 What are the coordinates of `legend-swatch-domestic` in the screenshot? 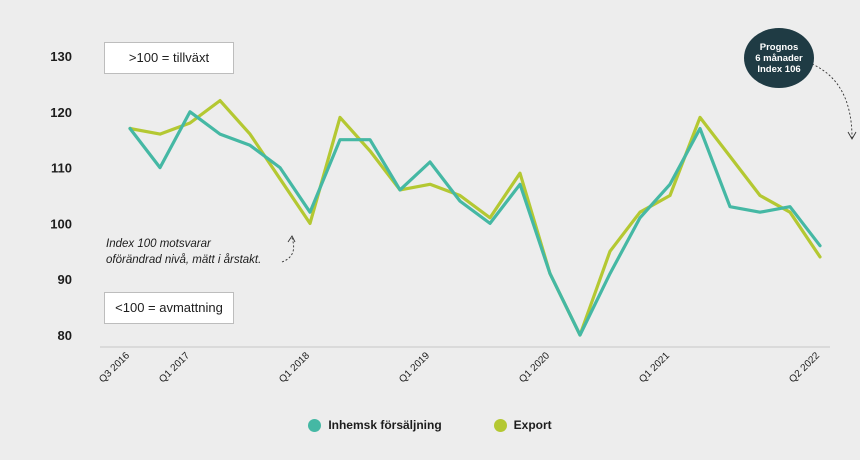 It's located at (315, 425).